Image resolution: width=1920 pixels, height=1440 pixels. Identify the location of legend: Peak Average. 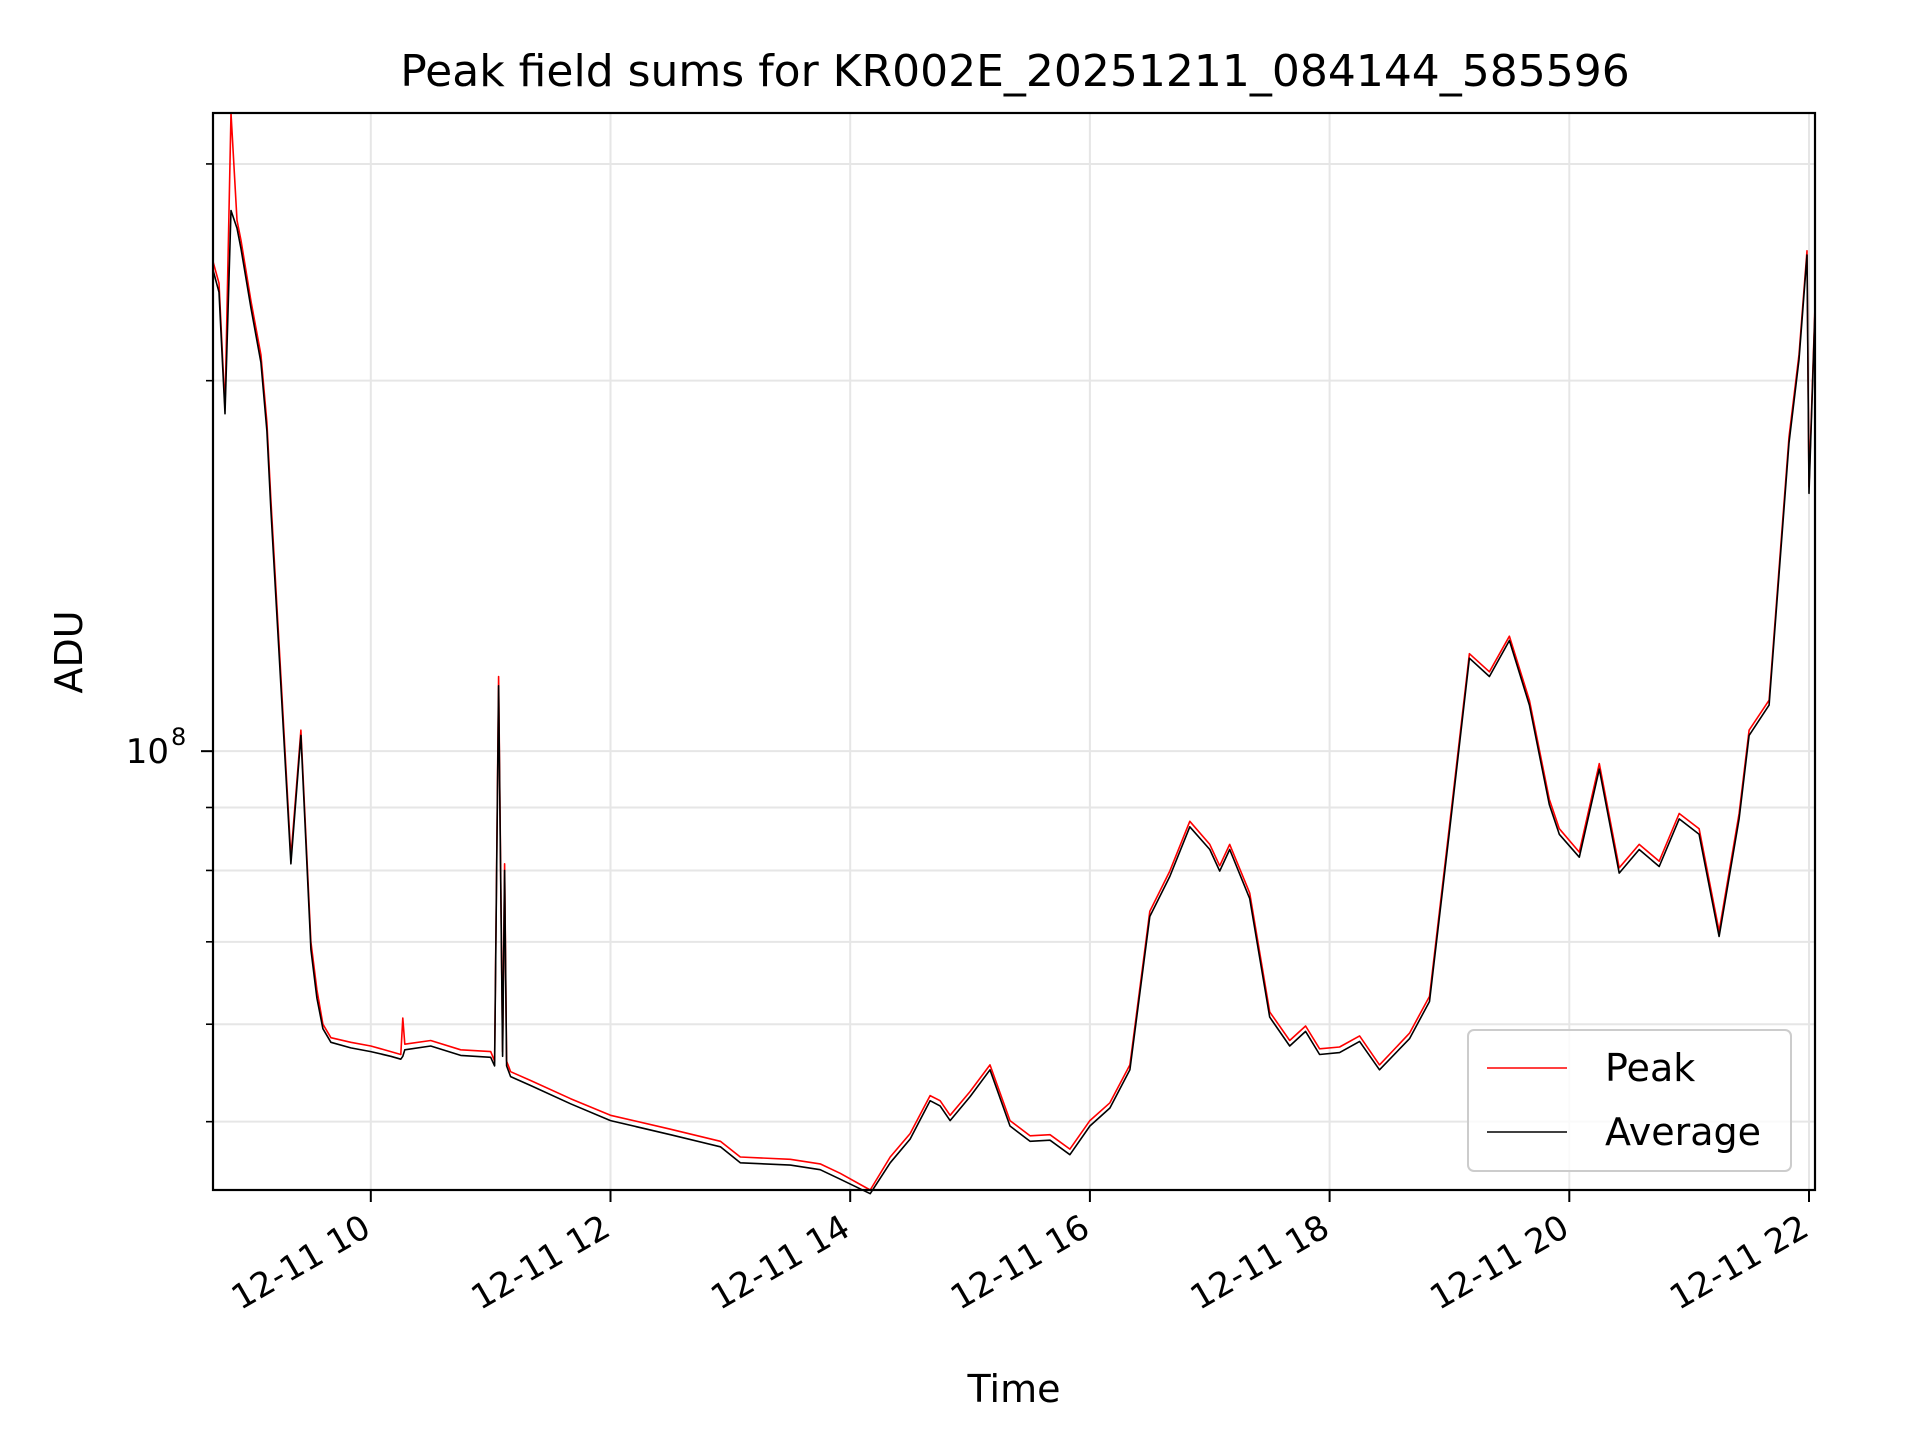
(1629, 1100).